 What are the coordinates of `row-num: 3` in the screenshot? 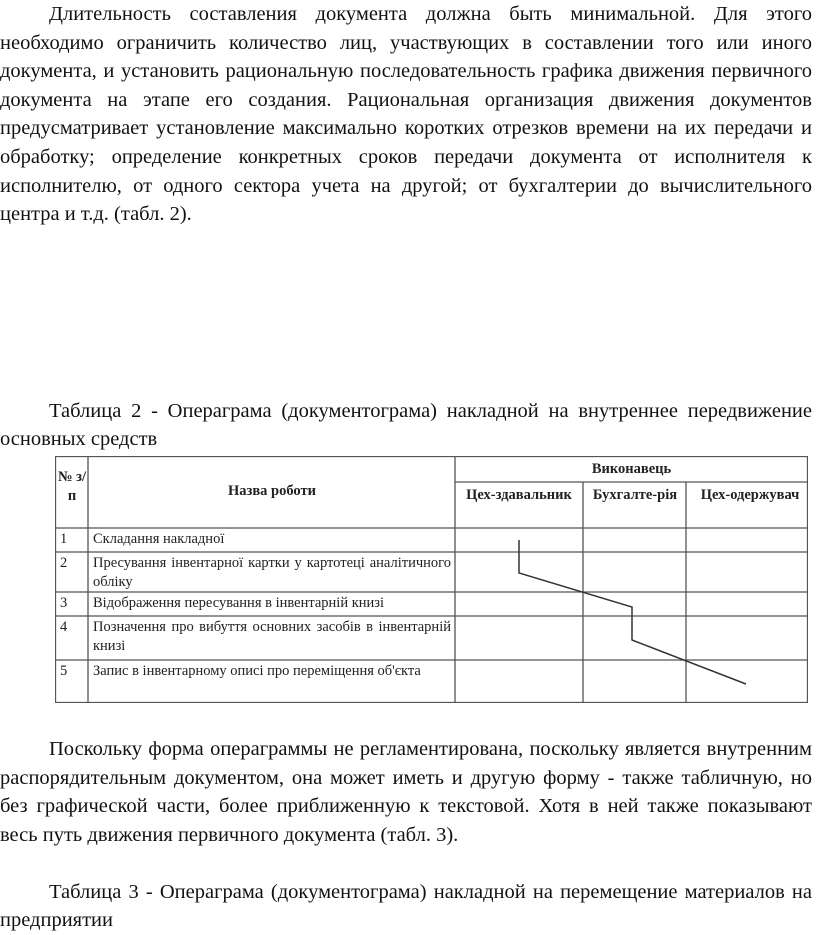 It's located at (64, 603).